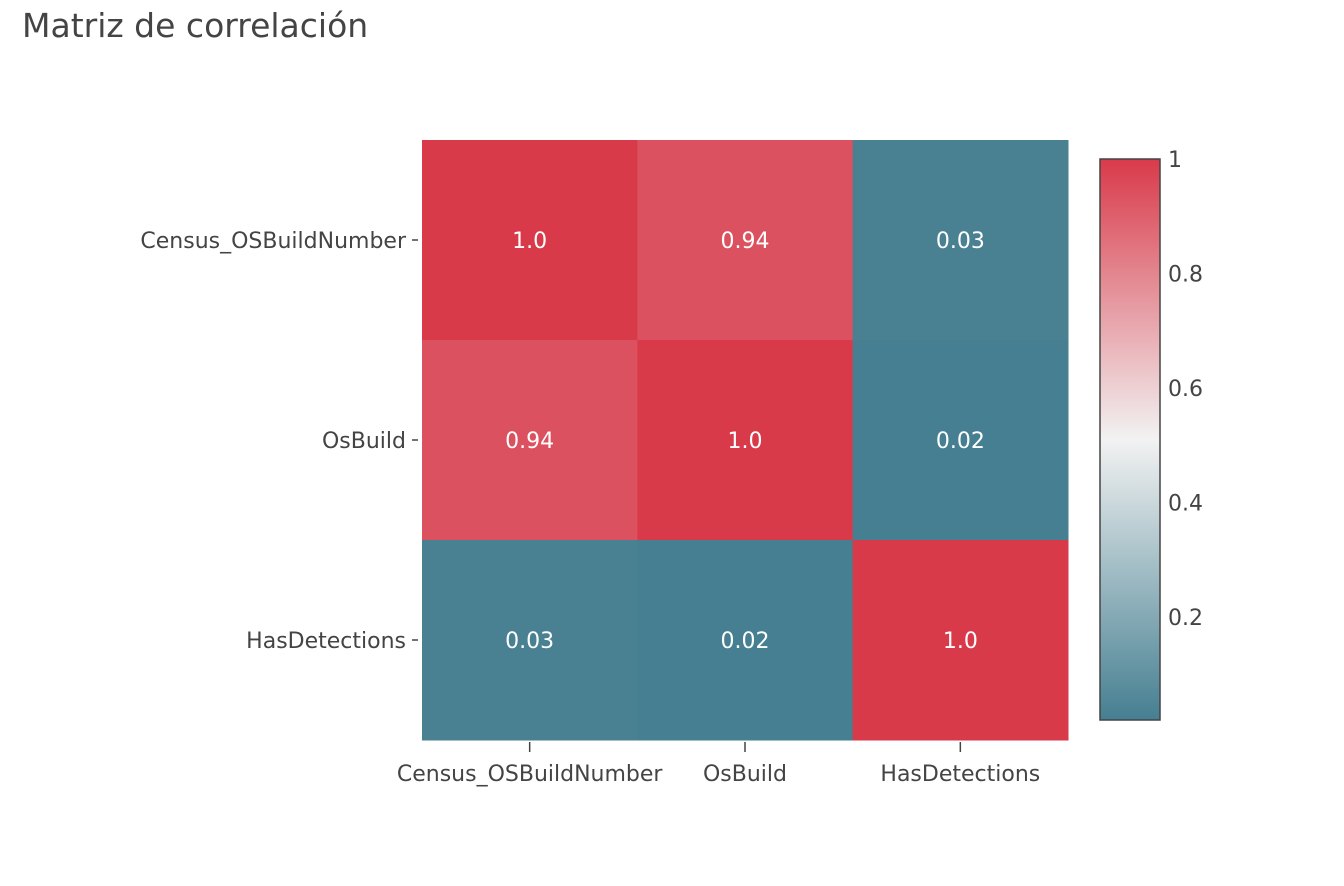 This screenshot has height=886, width=1344. Describe the element at coordinates (1185, 389) in the screenshot. I see `colorbar-tick-label: 0.6` at that location.